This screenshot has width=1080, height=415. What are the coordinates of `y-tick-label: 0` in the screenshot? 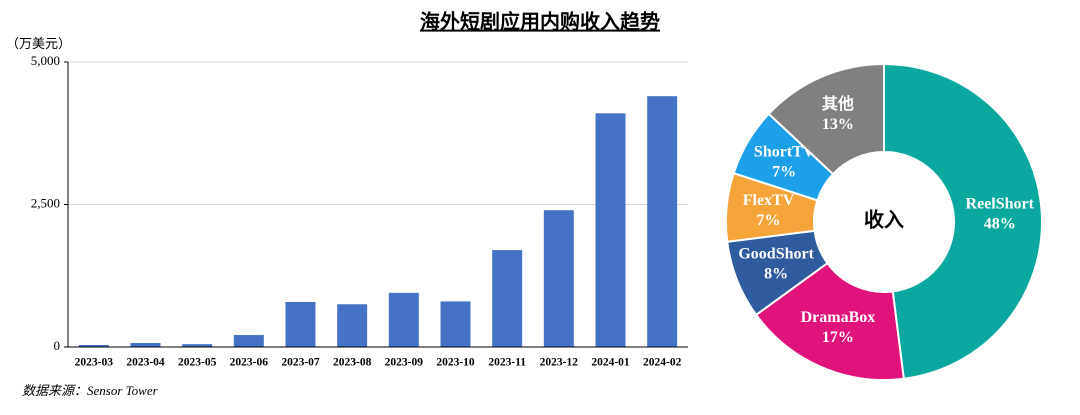 It's located at (57, 345).